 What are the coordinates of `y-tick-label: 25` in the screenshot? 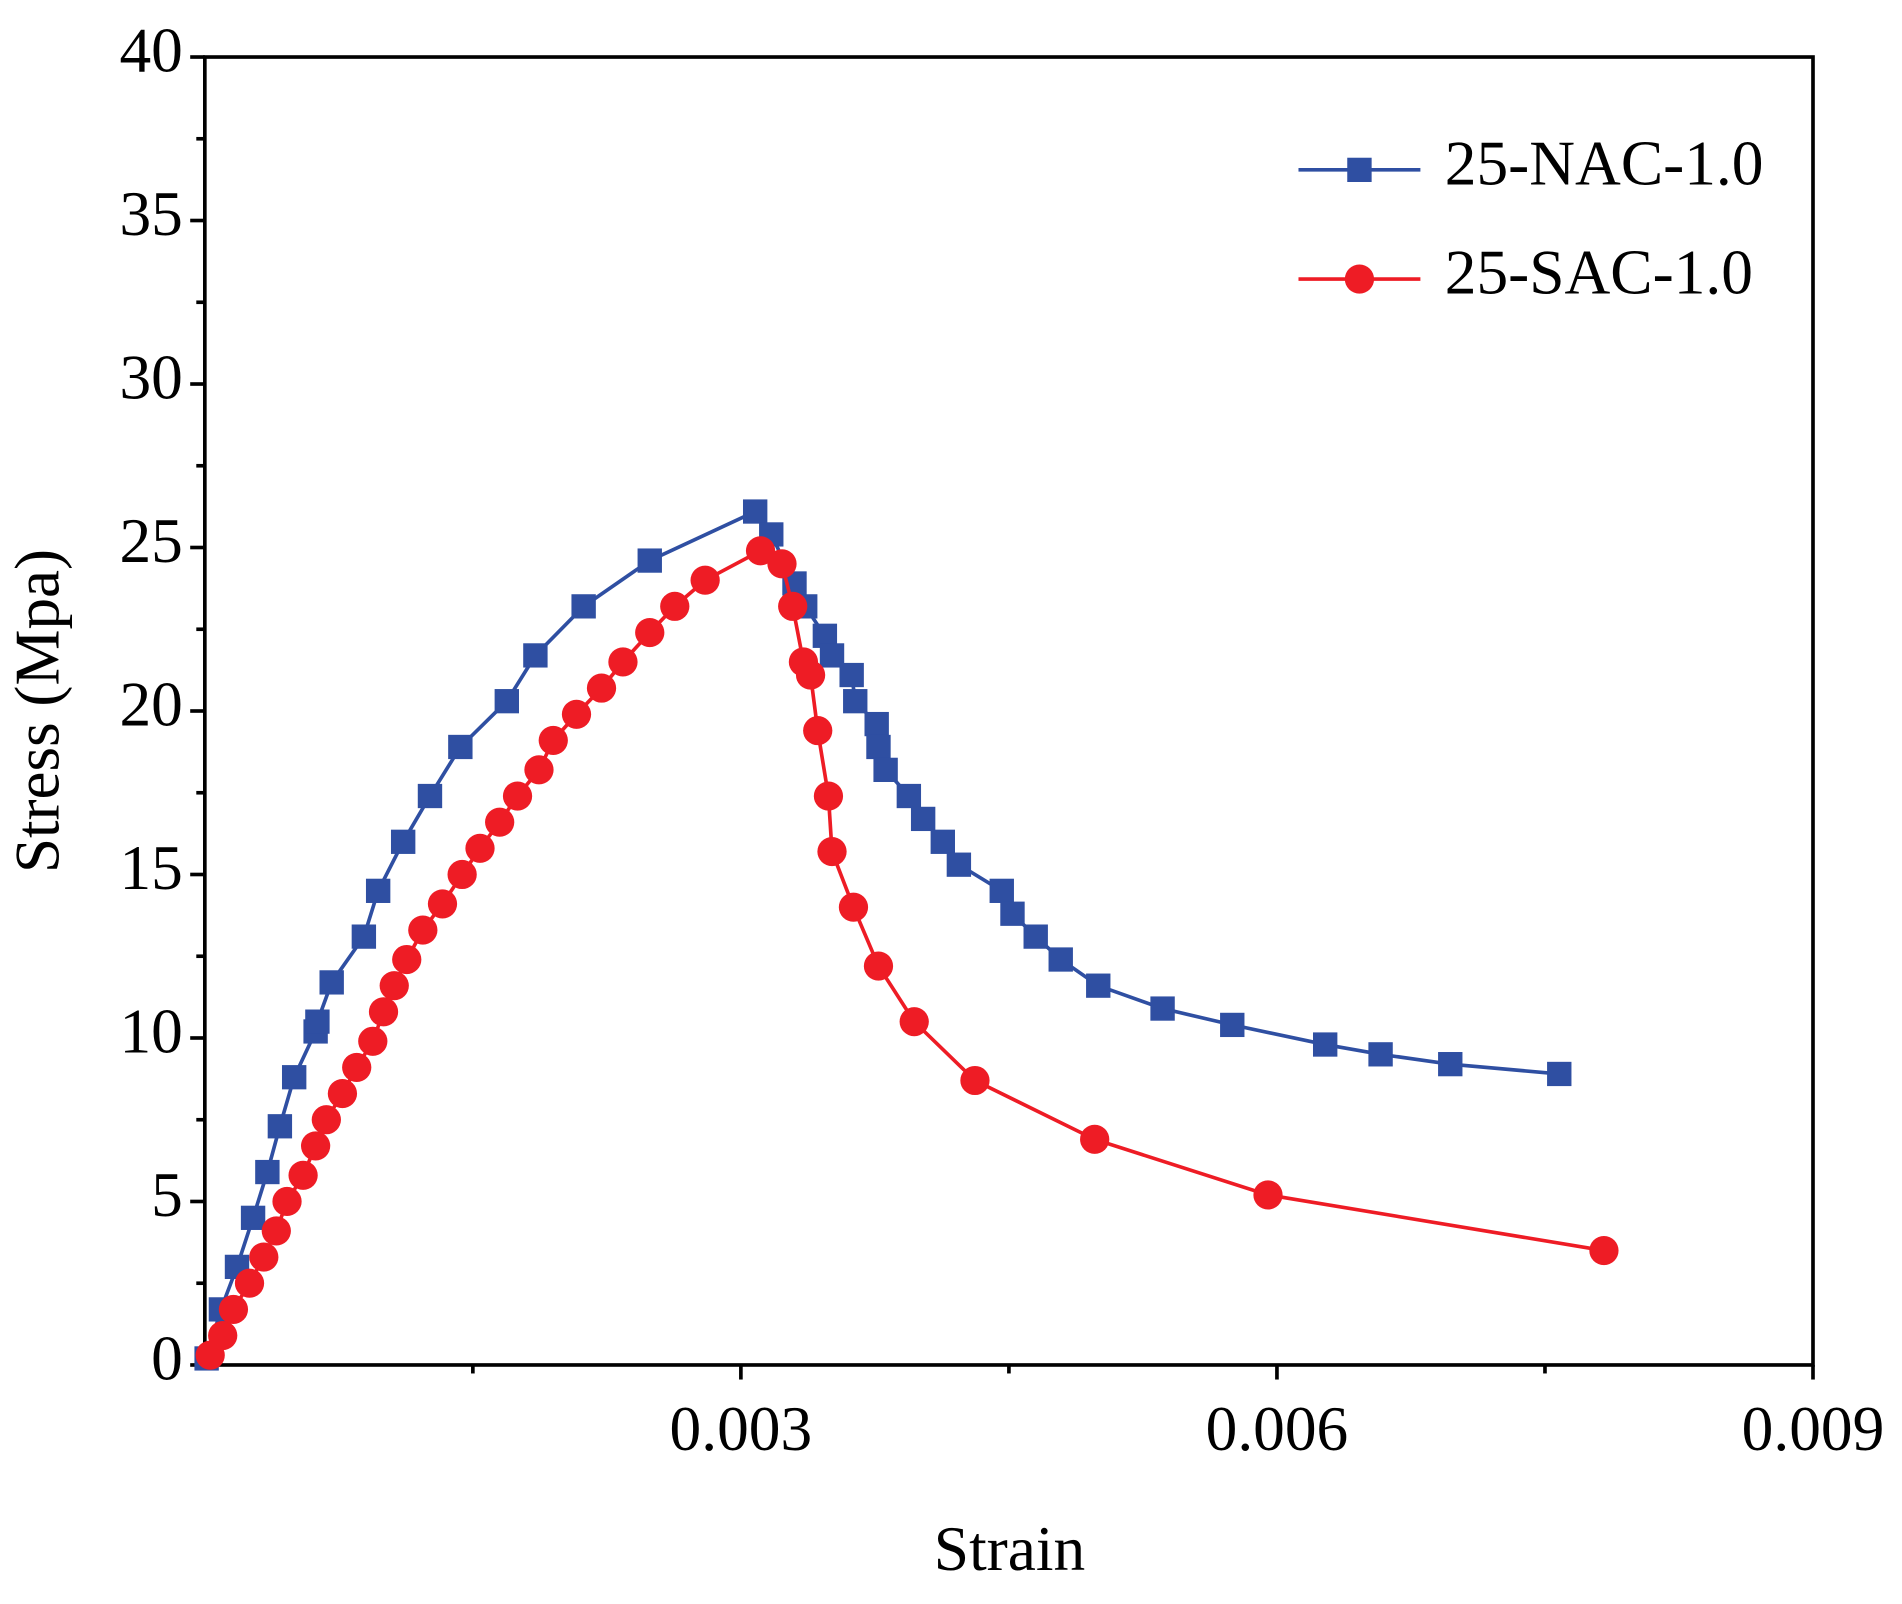 It's located at (150, 541).